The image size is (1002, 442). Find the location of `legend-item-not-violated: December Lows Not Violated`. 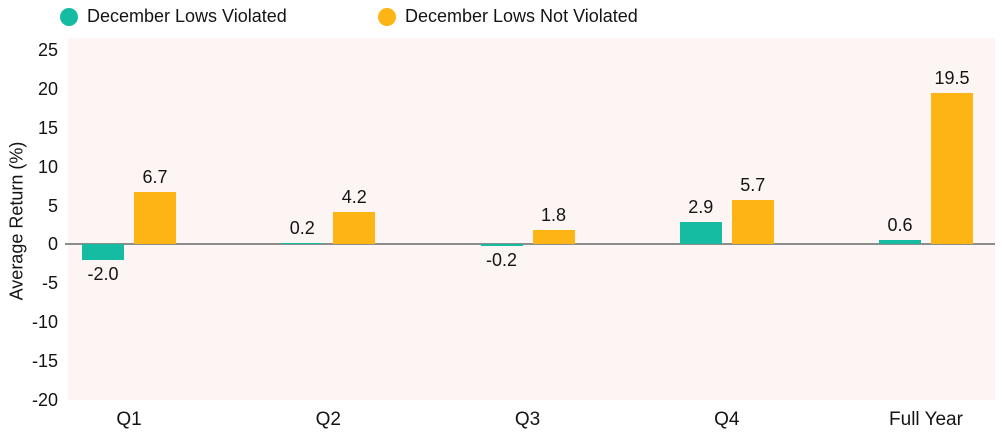

legend-item-not-violated: December Lows Not Violated is located at coordinates (508, 16).